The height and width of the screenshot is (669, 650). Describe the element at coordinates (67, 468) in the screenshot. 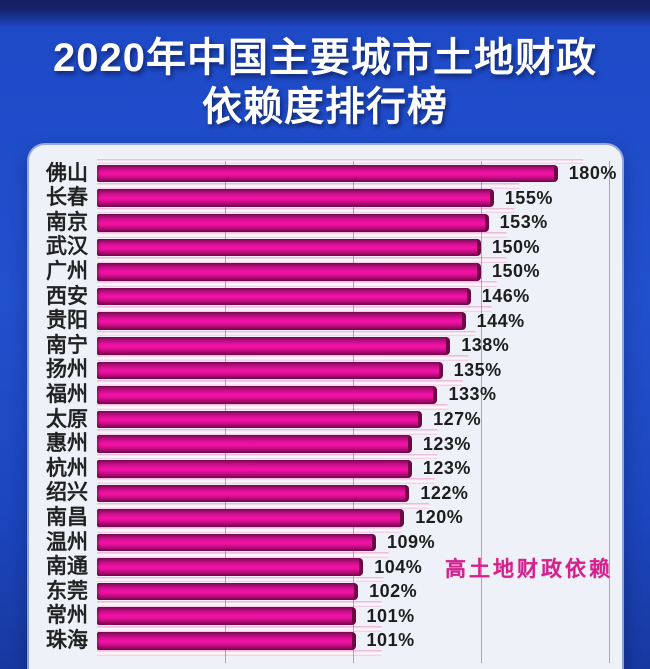

I see `city-label: 杭州` at that location.